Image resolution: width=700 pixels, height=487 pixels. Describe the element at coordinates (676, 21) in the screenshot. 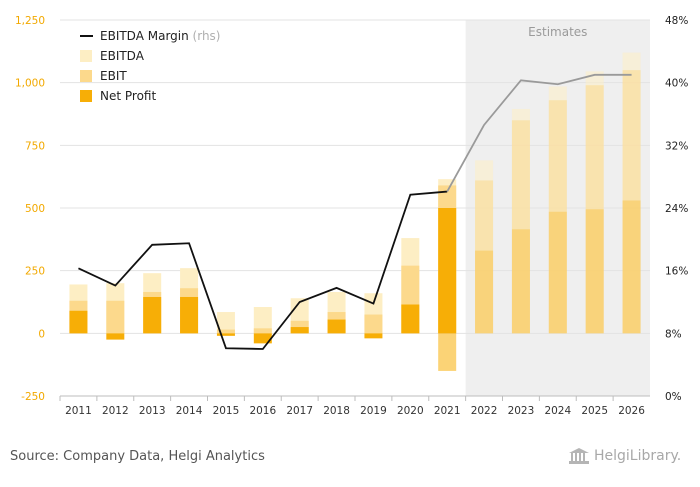

I see `y2-tick-label: 48%` at that location.